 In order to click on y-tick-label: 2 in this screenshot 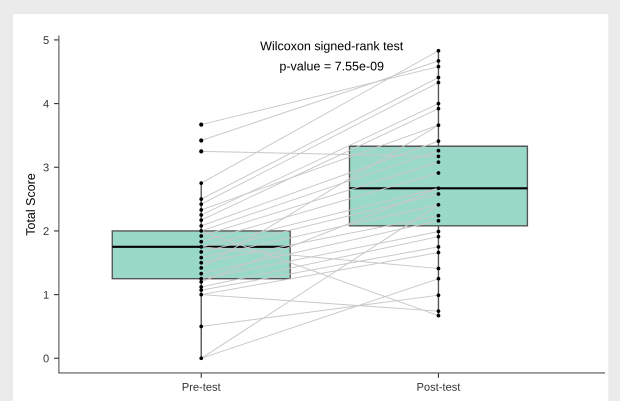, I will do `click(46, 231)`.